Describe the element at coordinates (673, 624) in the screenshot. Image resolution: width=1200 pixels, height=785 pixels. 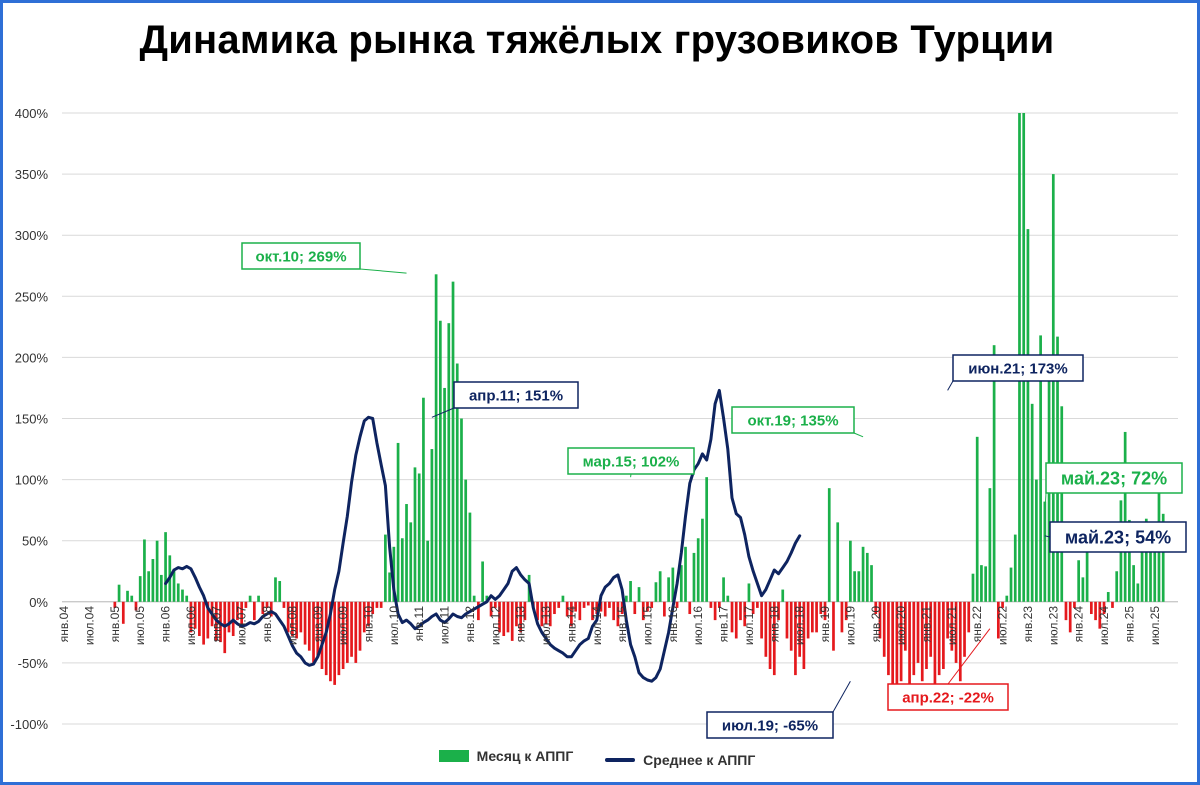
I see `x-tick-label: янв.16` at that location.